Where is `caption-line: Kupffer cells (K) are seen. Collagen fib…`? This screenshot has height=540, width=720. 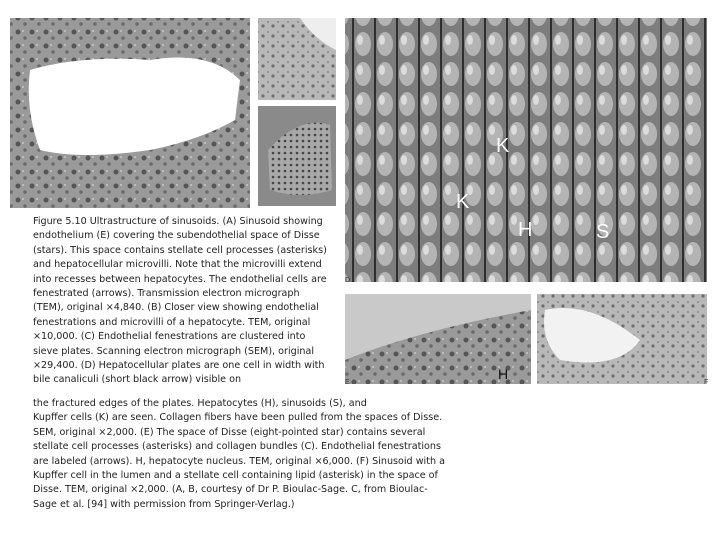 caption-line: Kupffer cells (K) are seen. Collagen fib… is located at coordinates (238, 418).